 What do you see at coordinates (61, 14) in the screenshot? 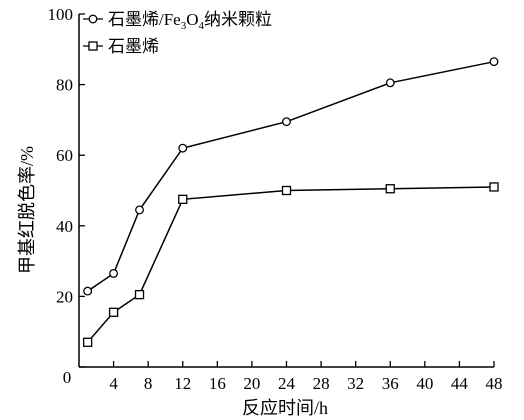
I see `y-tick-label: 100` at bounding box center [61, 14].